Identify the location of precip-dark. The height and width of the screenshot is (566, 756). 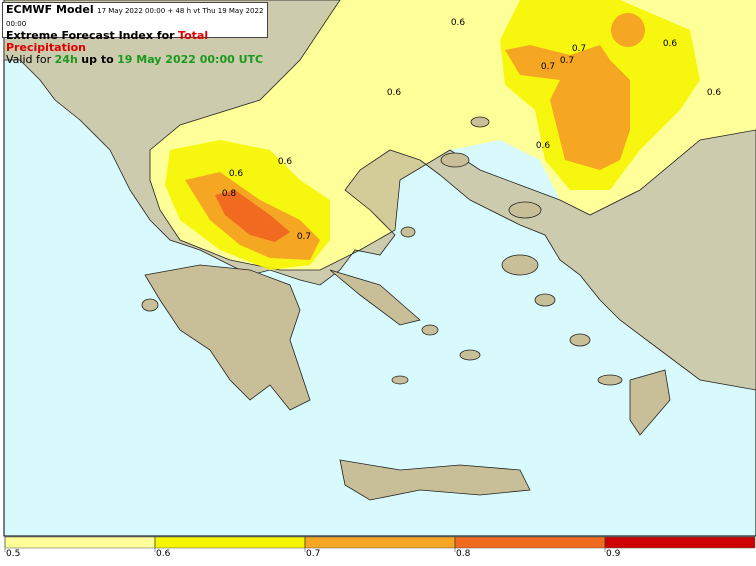
(252, 216).